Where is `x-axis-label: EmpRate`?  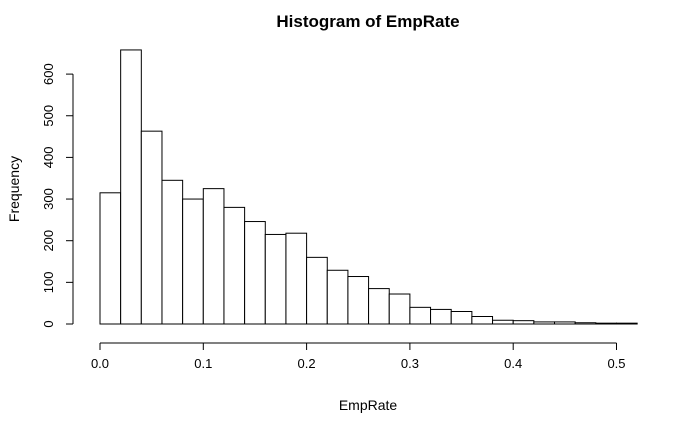 x-axis-label: EmpRate is located at coordinates (368, 405).